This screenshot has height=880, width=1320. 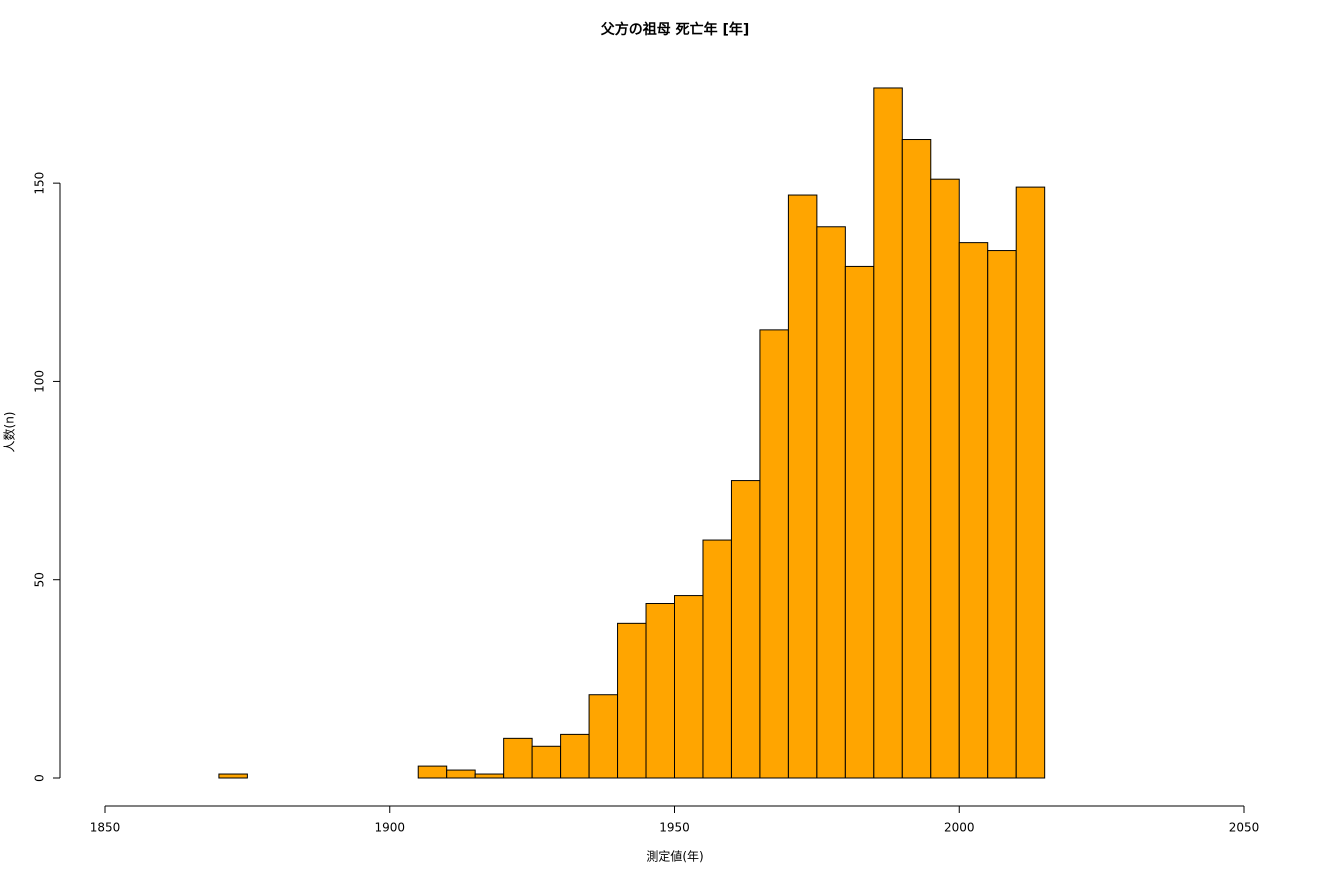 I want to click on x-tick-label: 2050, so click(x=1244, y=828).